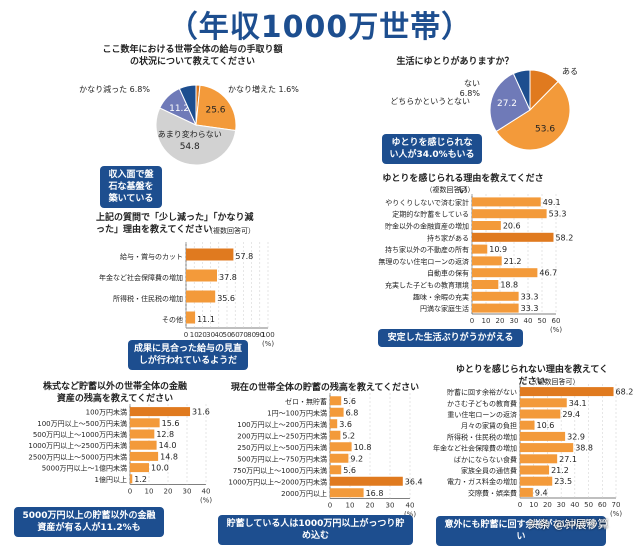 The height and width of the screenshot is (546, 640). Describe the element at coordinates (282, 447) in the screenshot. I see `category-label: 250万円以上～500万円未満` at that location.